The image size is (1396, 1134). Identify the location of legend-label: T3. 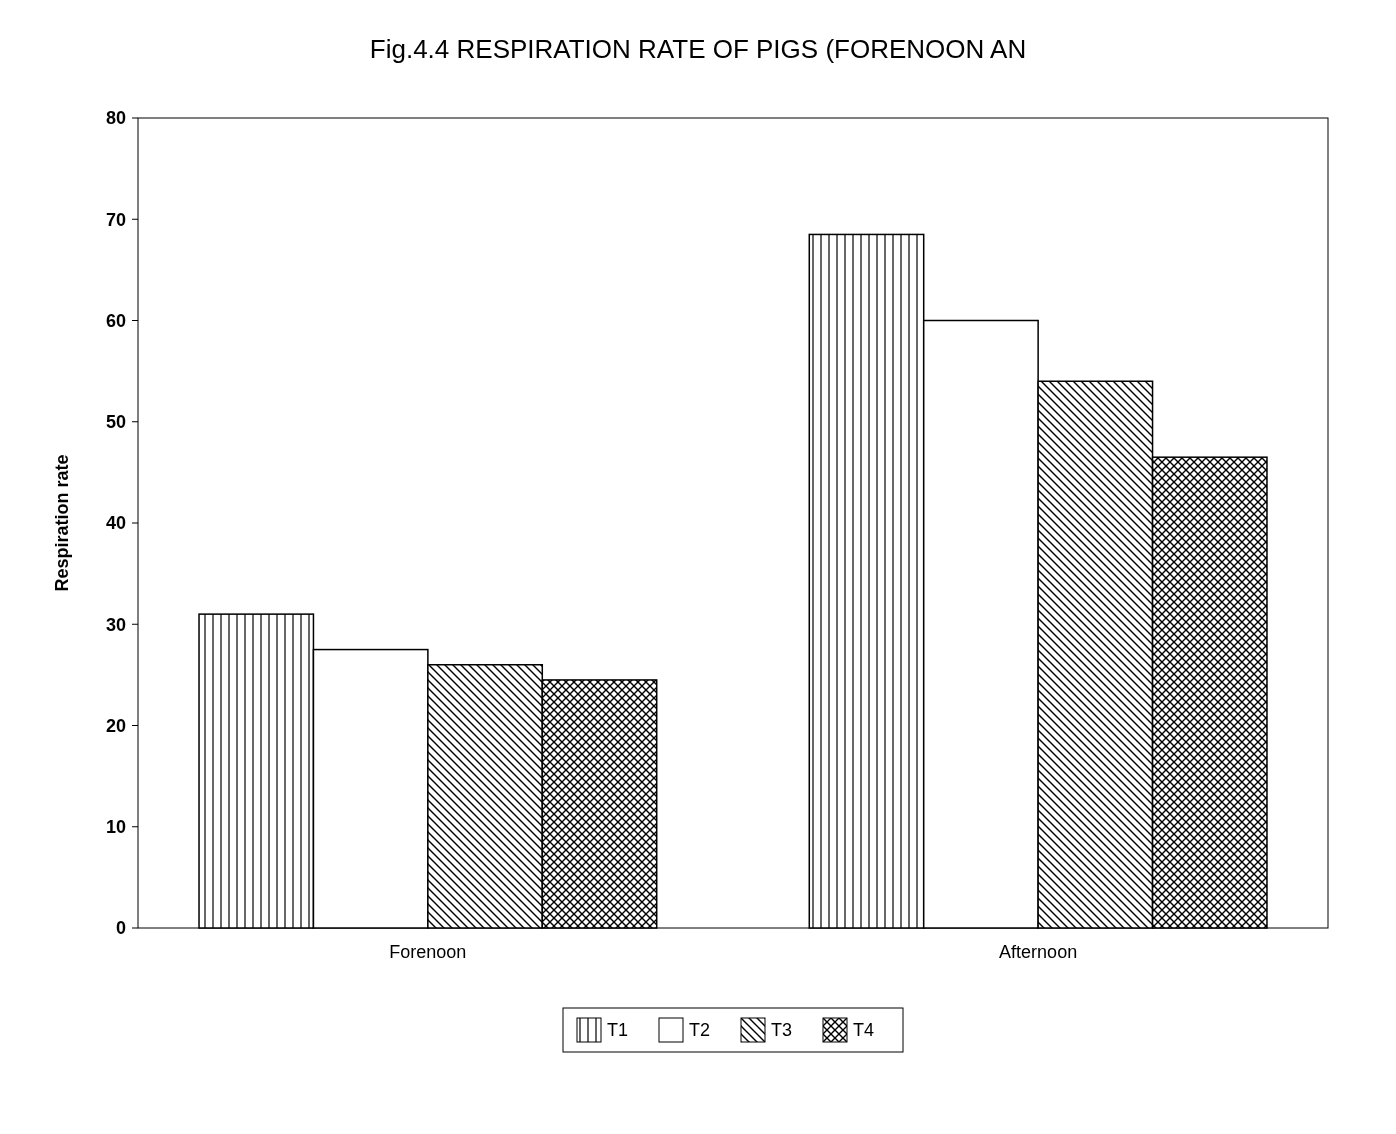
(782, 1030).